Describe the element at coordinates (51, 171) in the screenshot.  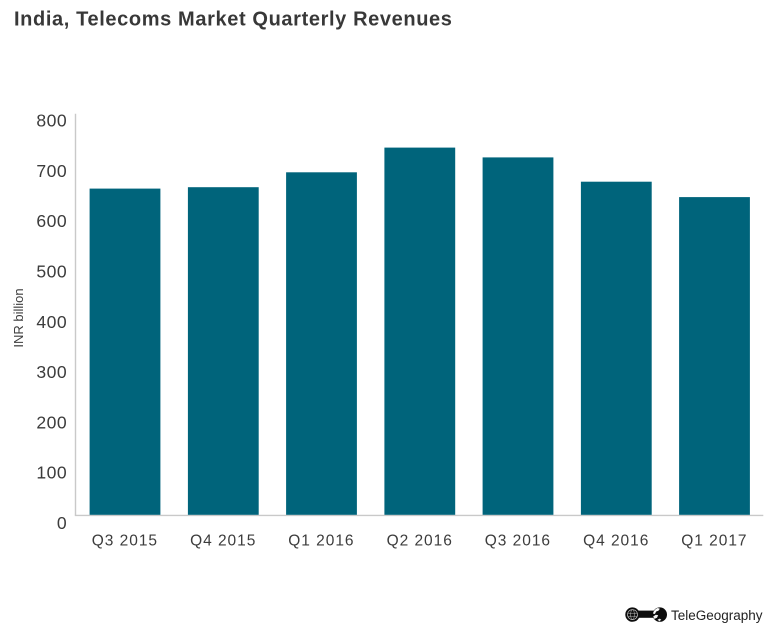
I see `svg-text: 700` at that location.